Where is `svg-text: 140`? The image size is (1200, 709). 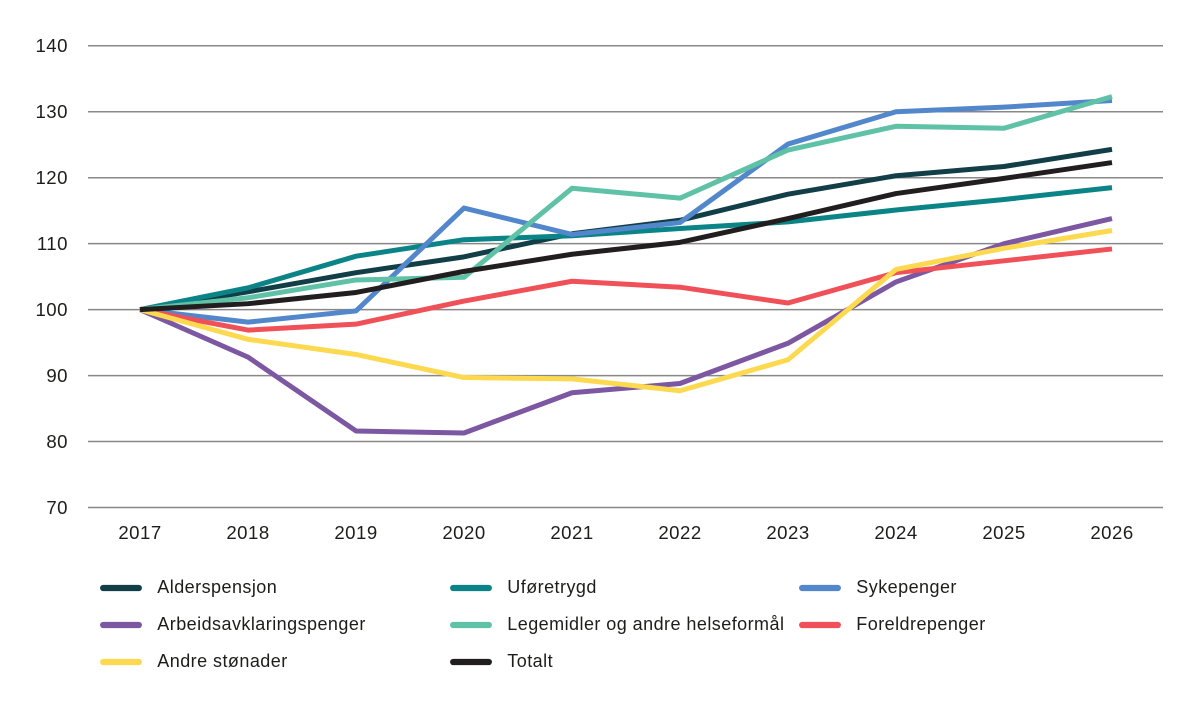 svg-text: 140 is located at coordinates (51, 45).